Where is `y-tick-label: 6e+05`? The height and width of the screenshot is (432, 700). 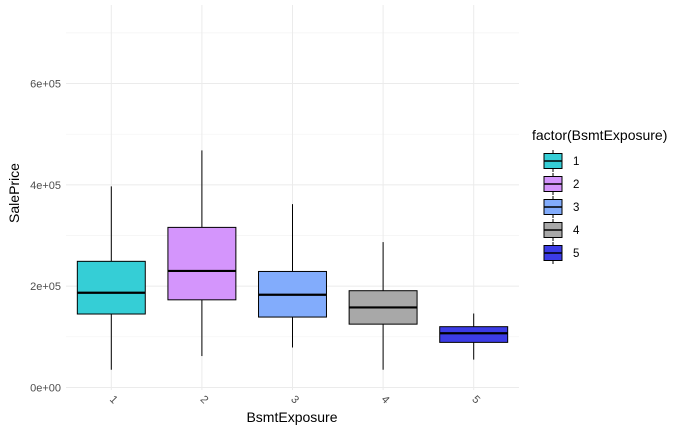
y-tick-label: 6e+05 is located at coordinates (45, 85).